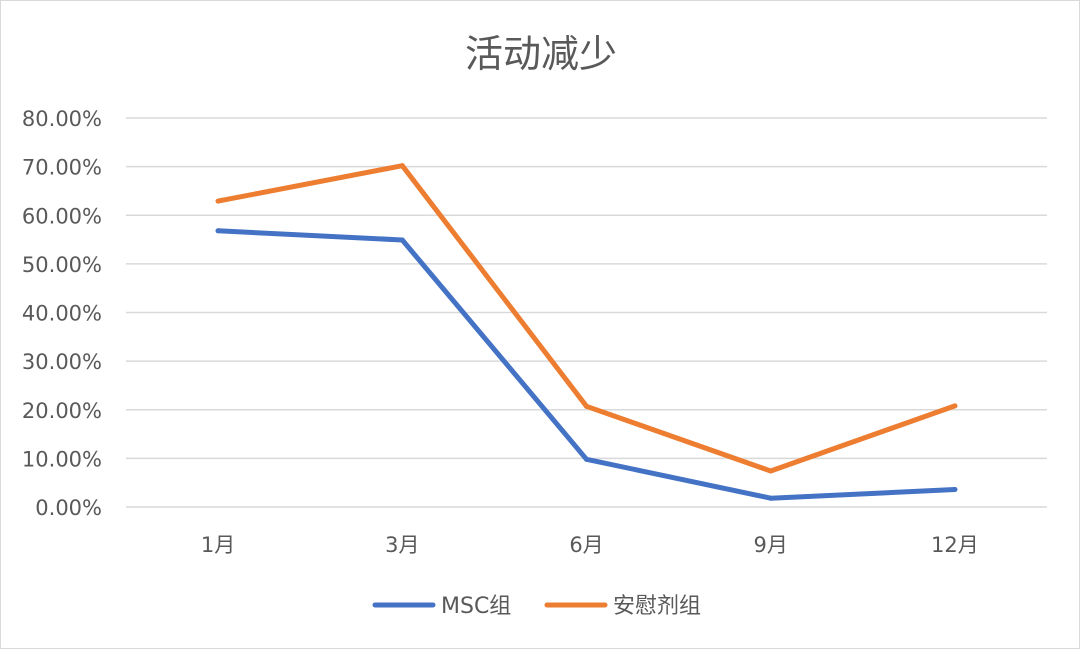 The width and height of the screenshot is (1080, 649). Describe the element at coordinates (771, 545) in the screenshot. I see `x-tick-label: 9月` at that location.